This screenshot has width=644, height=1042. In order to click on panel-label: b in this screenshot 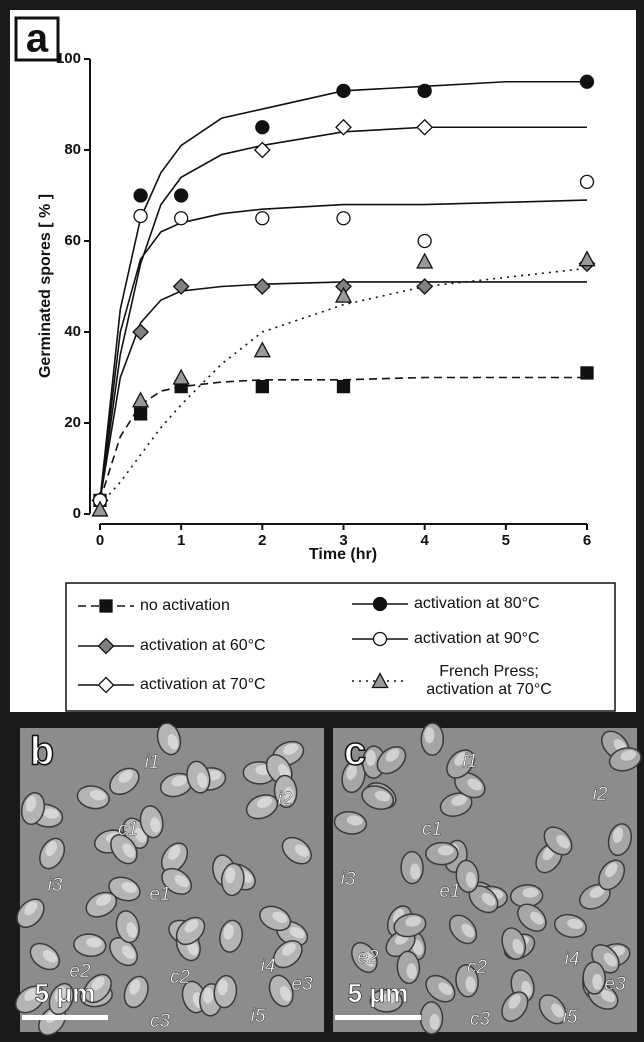, I will do `click(42, 752)`.